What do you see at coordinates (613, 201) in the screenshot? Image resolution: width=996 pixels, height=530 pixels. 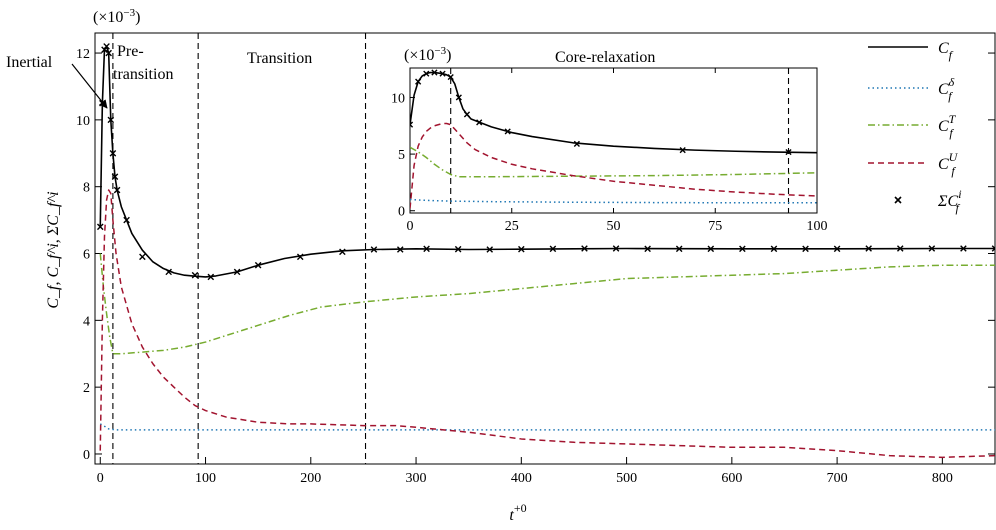 I see `series-line-Cf_delta` at bounding box center [613, 201].